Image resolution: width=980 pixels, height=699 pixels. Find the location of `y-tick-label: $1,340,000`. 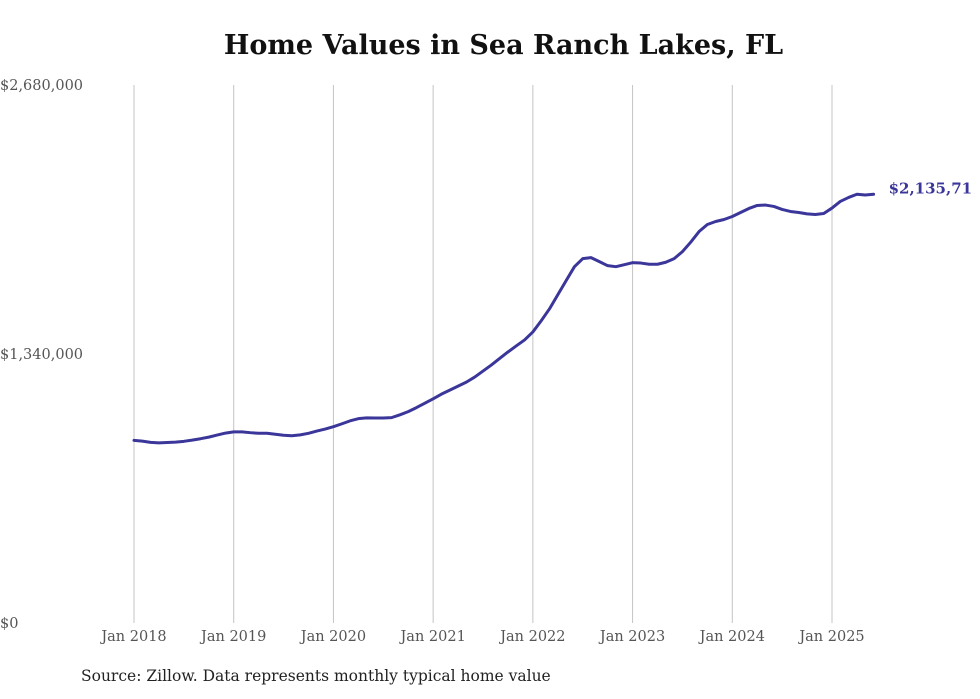

y-tick-label: $1,340,000 is located at coordinates (41, 355).